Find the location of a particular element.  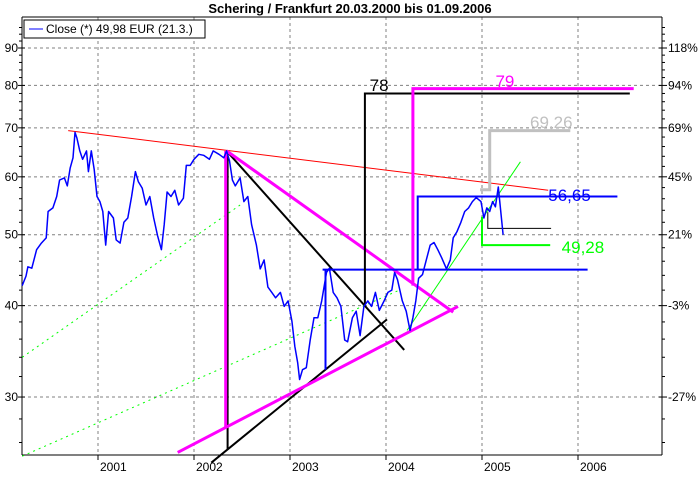

triangle-magenta-upper is located at coordinates (340, 231).